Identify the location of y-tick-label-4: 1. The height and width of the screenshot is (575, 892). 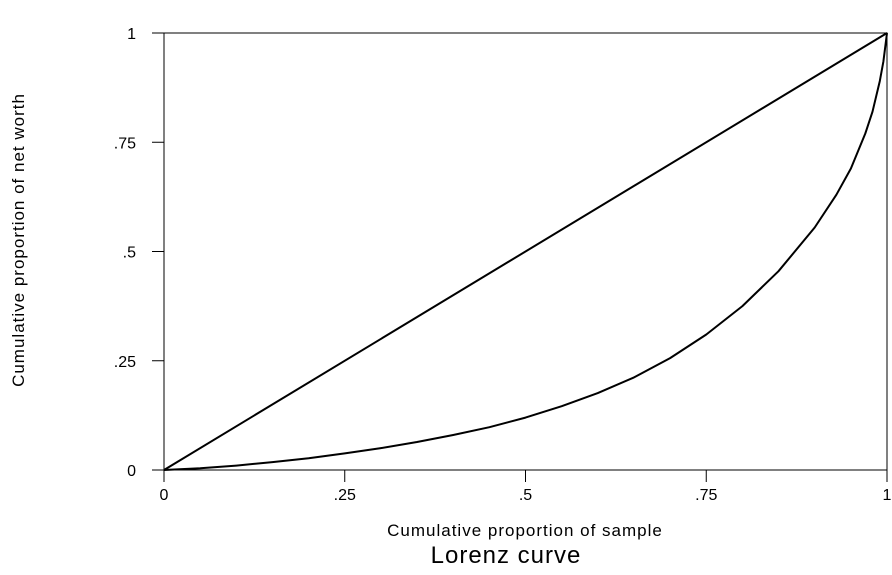
(131, 34).